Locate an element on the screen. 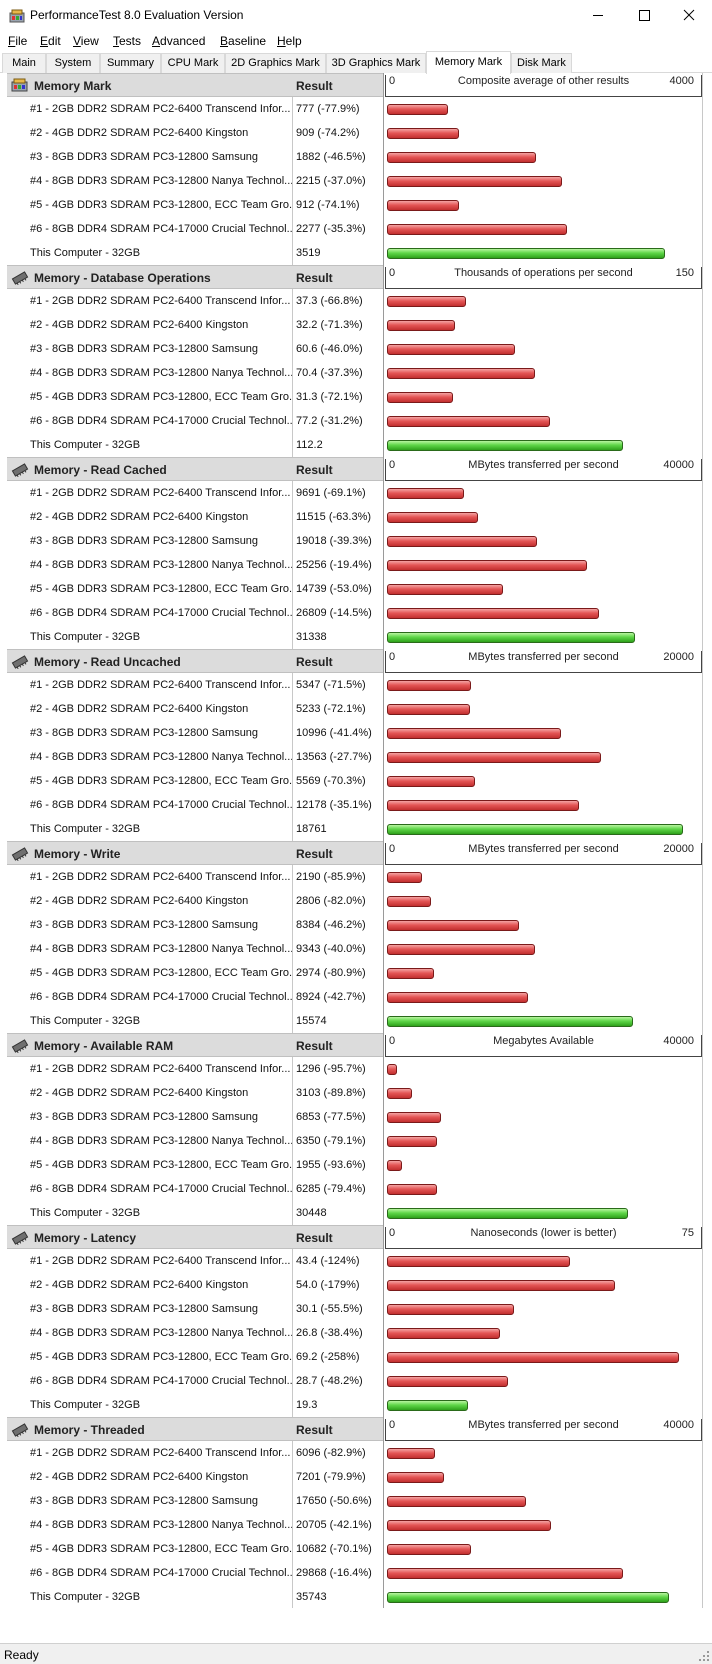 This screenshot has height=1664, width=712. menu-baseline: Baseline is located at coordinates (243, 41).